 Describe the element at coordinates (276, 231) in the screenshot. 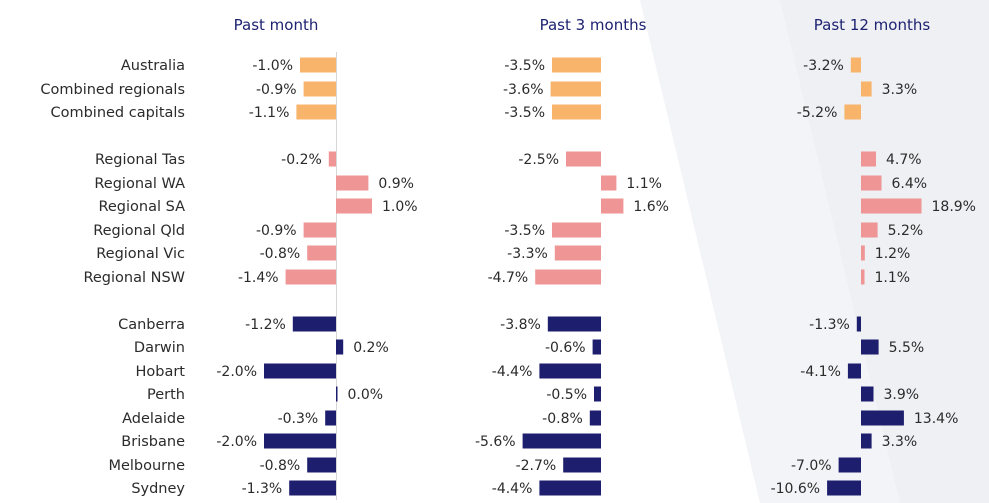

I see `value-label: -0.9%` at that location.